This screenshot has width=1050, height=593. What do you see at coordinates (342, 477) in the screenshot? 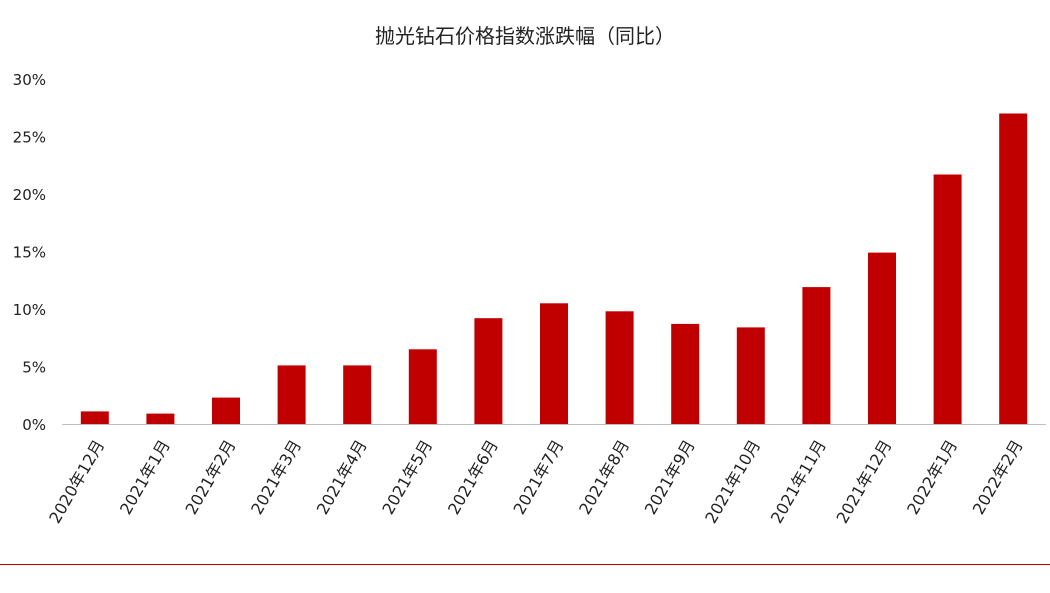
I see `x-tick-label: 2021年4月` at bounding box center [342, 477].